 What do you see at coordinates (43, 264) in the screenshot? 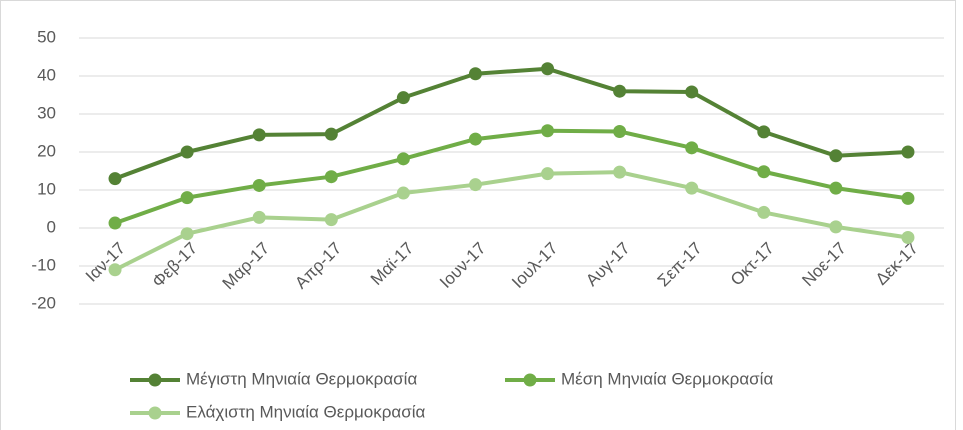
I see `y-tick-label: -10` at bounding box center [43, 264].